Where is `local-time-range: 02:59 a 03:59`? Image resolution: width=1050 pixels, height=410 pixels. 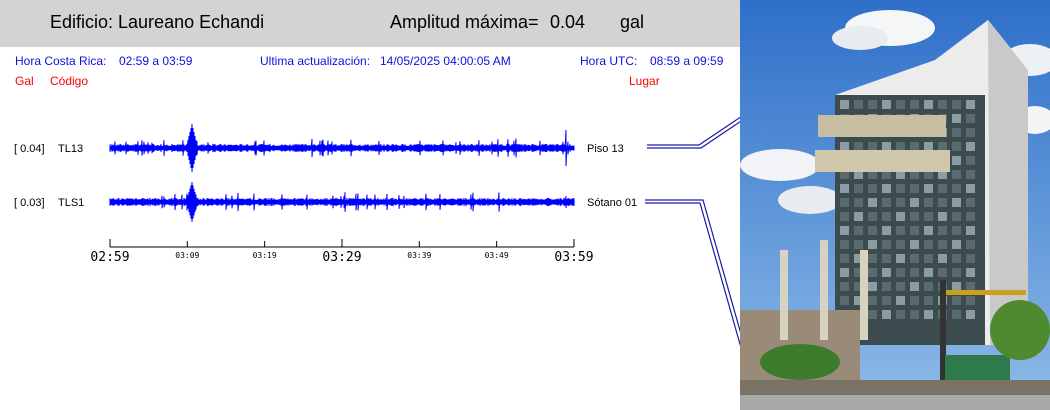
local-time-range: 02:59 a 03:59 is located at coordinates (156, 61).